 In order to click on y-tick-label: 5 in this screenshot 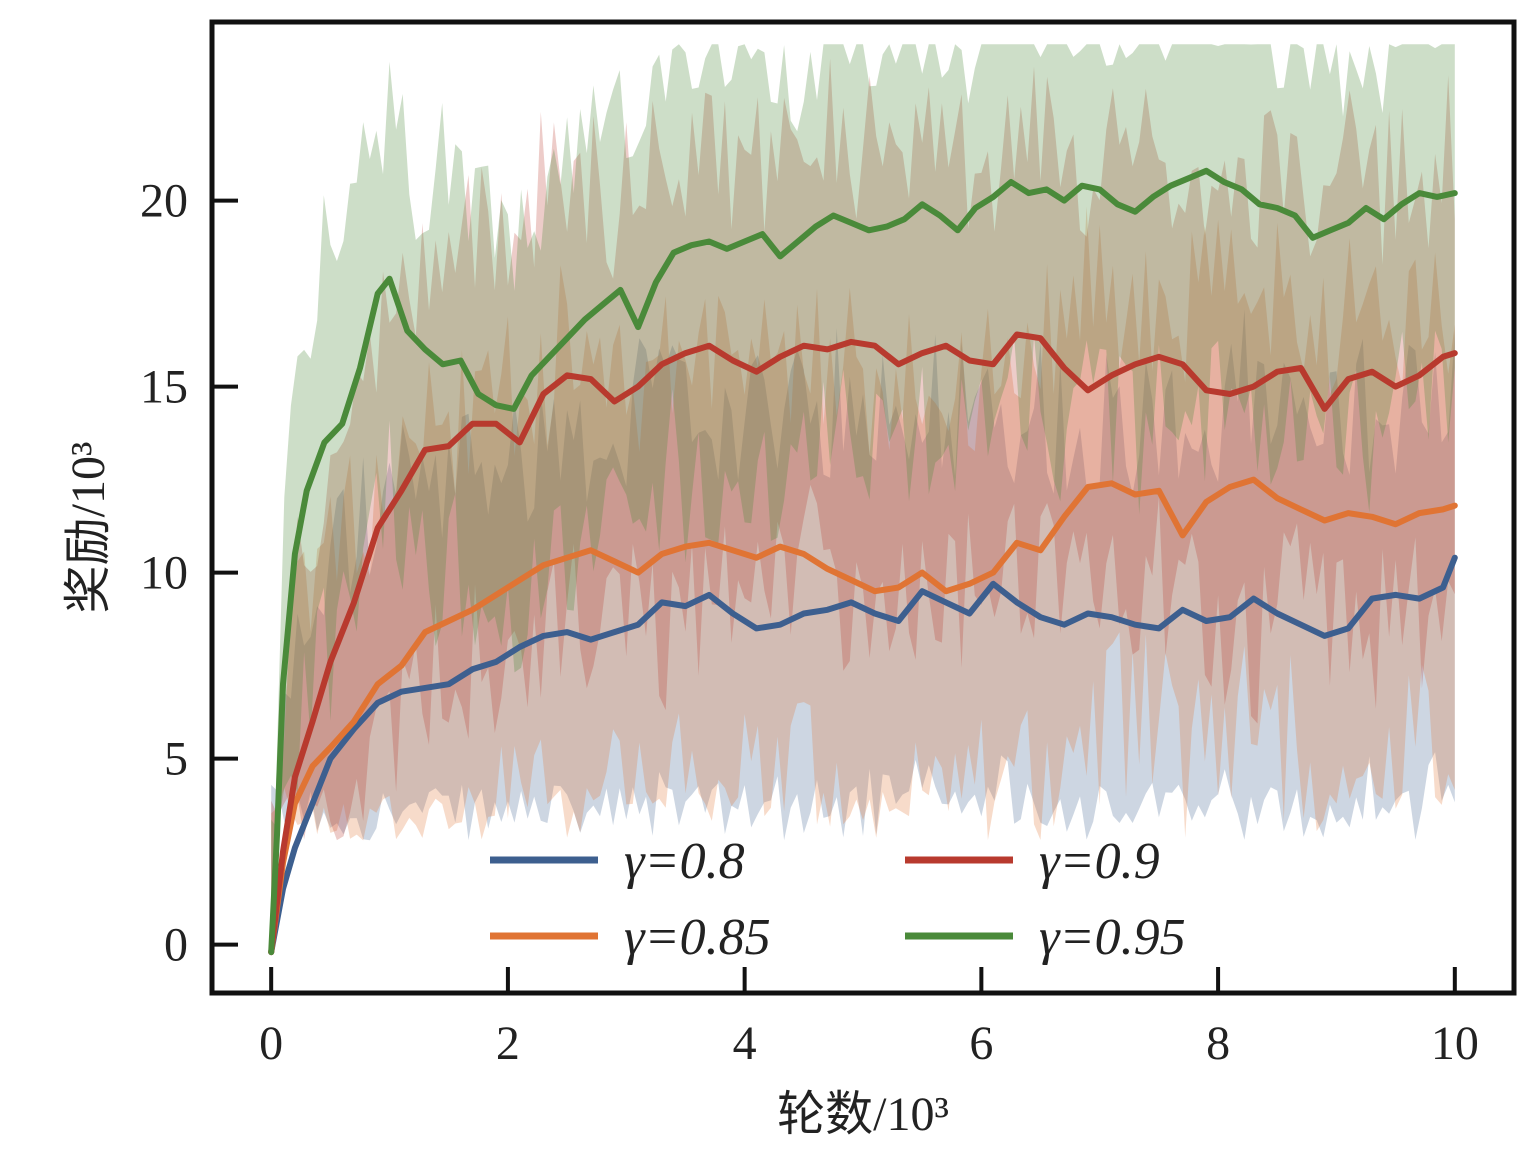, I will do `click(176, 759)`.